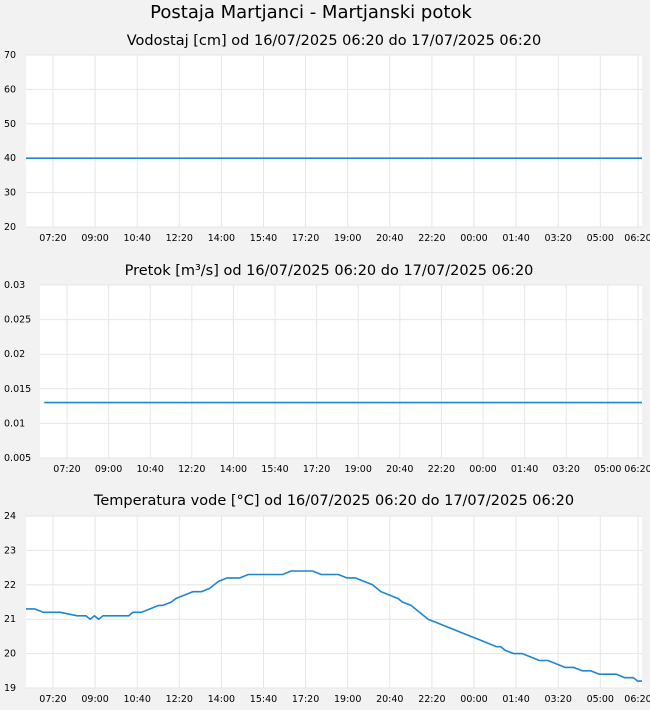 This screenshot has height=710, width=650. Describe the element at coordinates (10, 193) in the screenshot. I see `y-tick-label: 30` at that location.